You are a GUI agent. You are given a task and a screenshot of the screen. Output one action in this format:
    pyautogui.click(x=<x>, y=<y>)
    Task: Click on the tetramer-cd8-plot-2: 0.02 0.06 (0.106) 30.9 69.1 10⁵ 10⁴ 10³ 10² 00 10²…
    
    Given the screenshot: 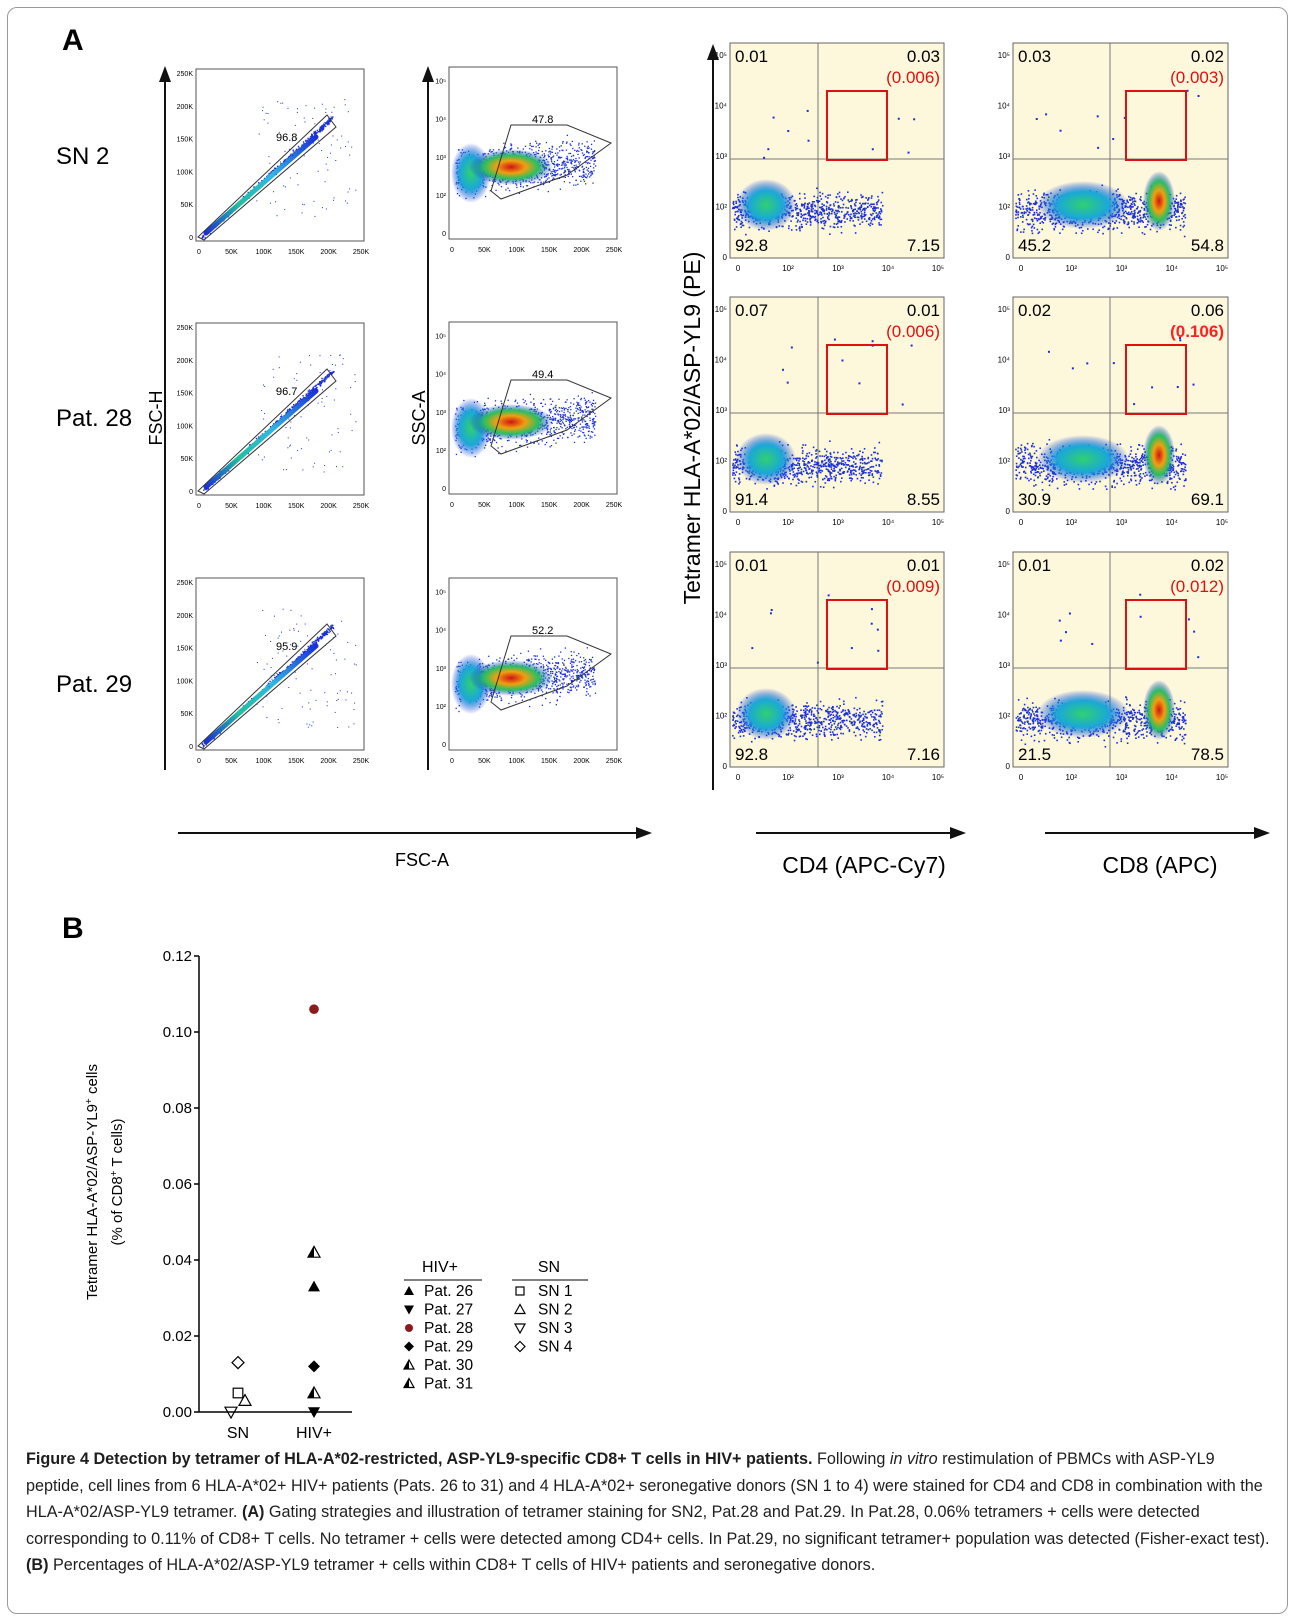 What is the action you would take?
    pyautogui.click(x=1113, y=411)
    